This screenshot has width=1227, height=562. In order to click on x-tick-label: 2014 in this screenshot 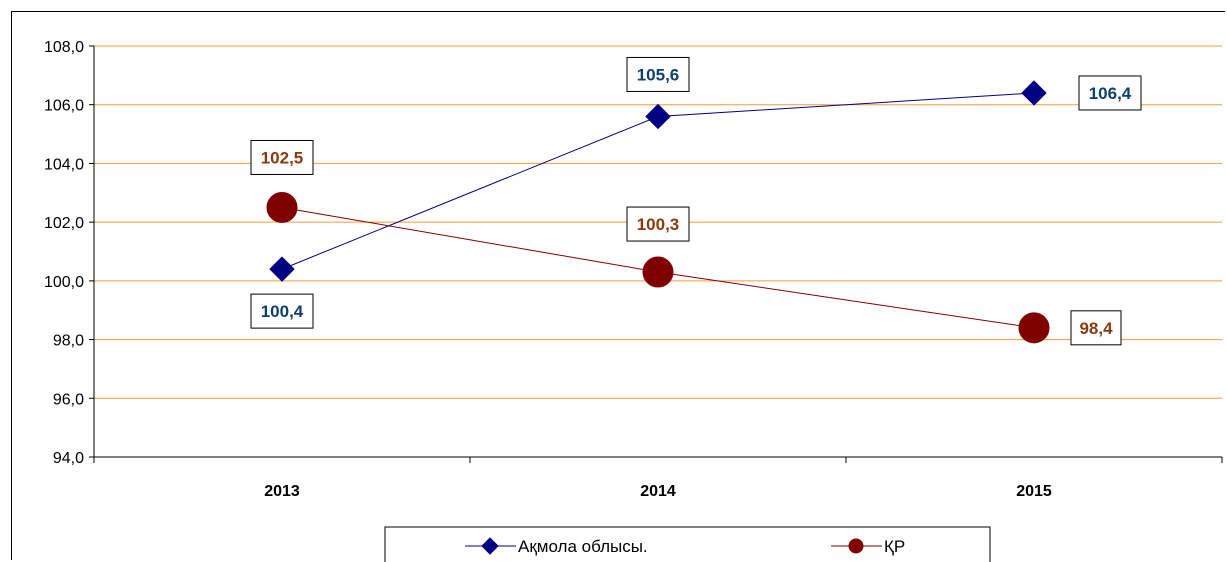, I will do `click(658, 491)`.